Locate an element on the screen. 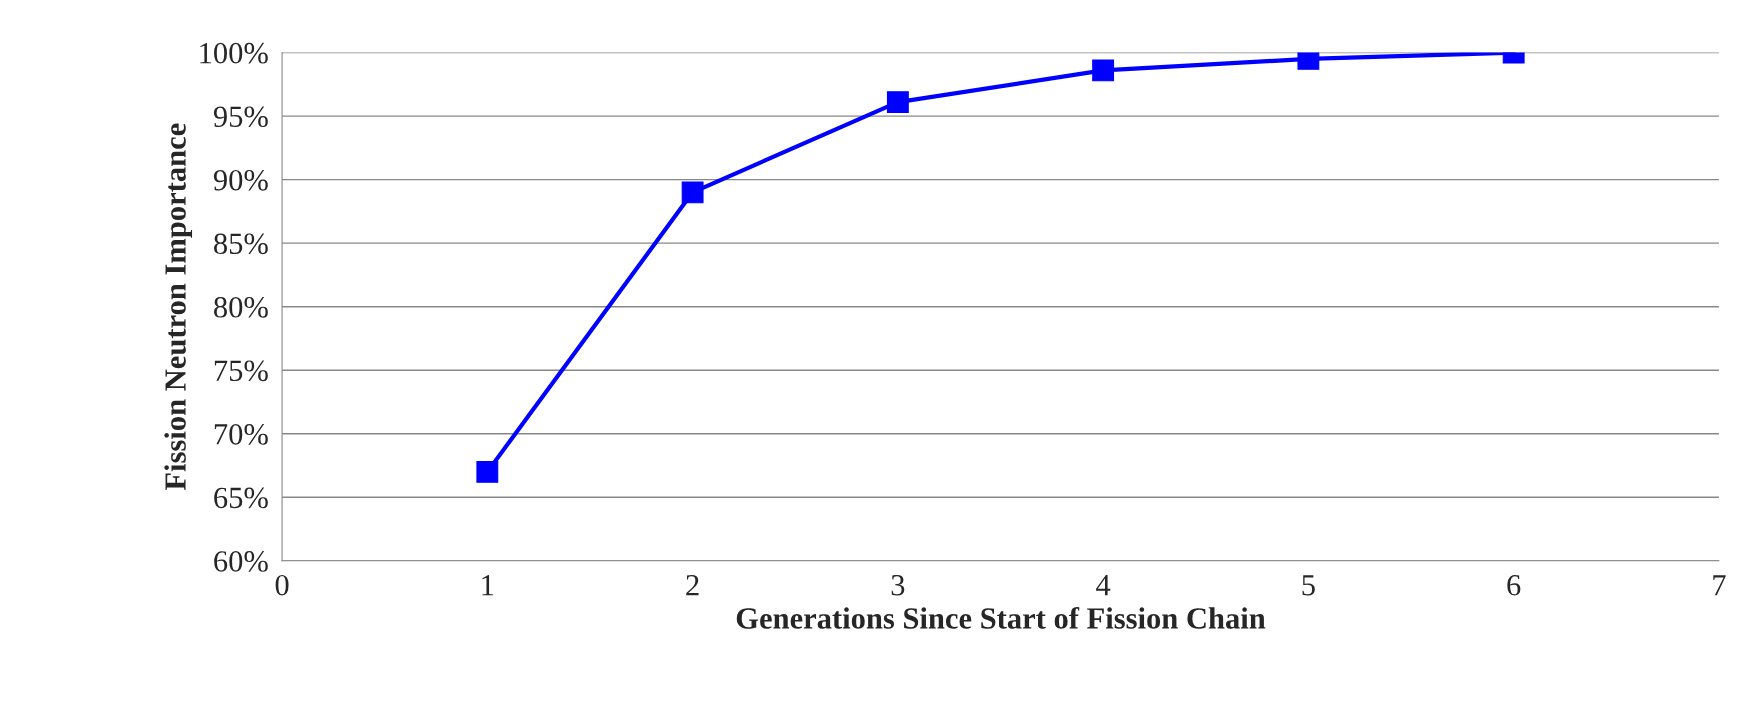  x-tick-label: 2 is located at coordinates (692, 585).